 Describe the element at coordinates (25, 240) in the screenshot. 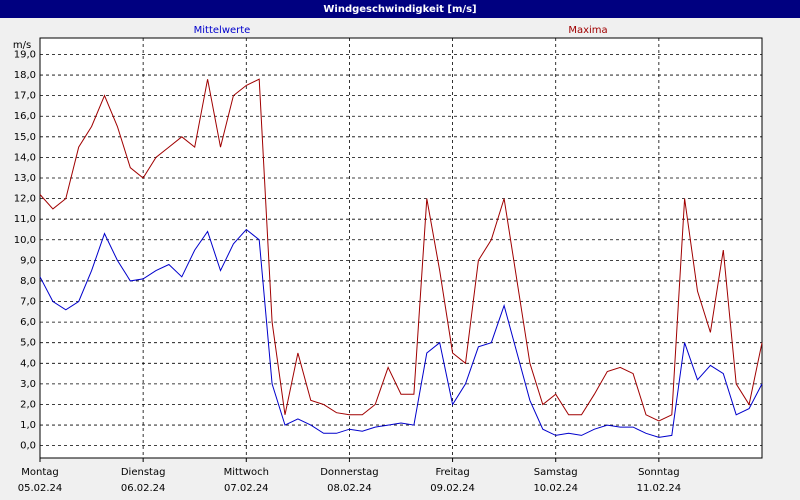

I see `y-tick-label: 10,0` at that location.